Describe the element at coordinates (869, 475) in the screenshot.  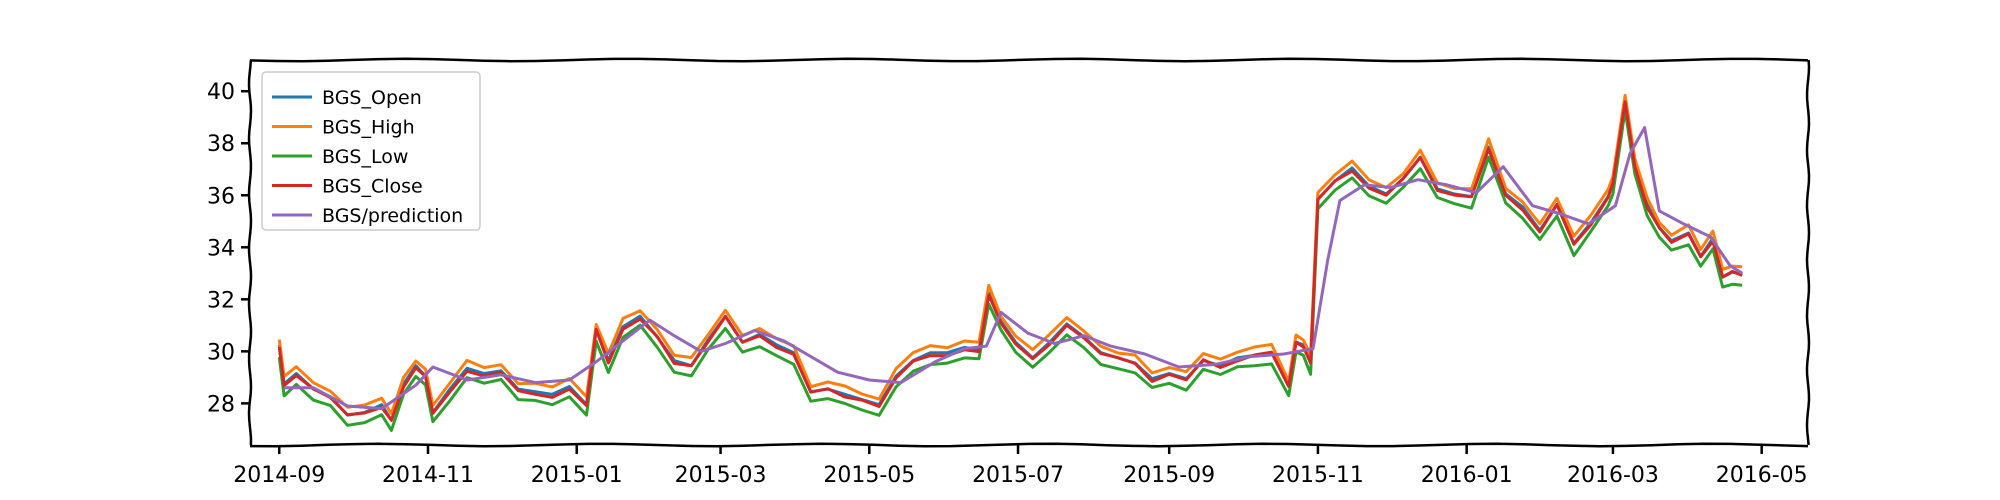
I see `x-tick-label: 2015-05` at that location.